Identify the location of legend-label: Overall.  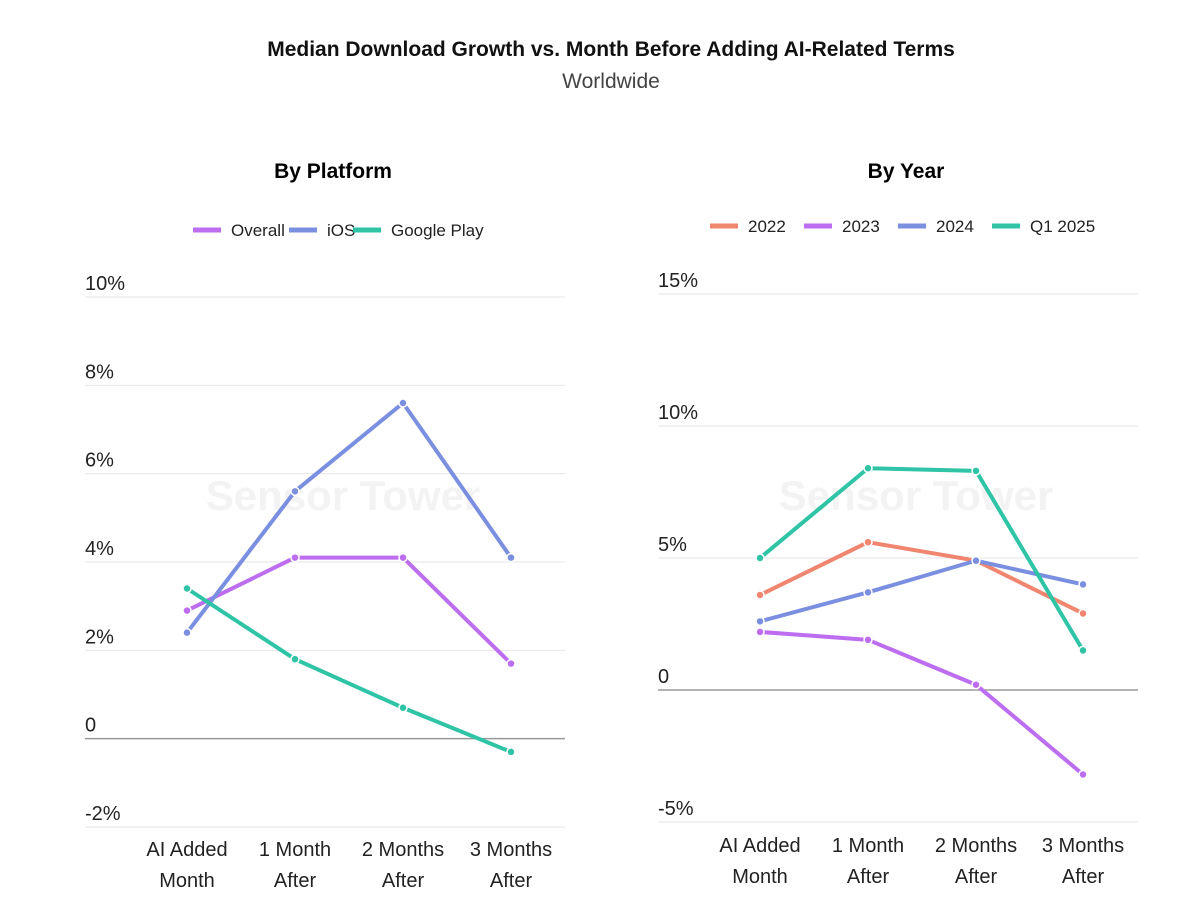
(258, 230).